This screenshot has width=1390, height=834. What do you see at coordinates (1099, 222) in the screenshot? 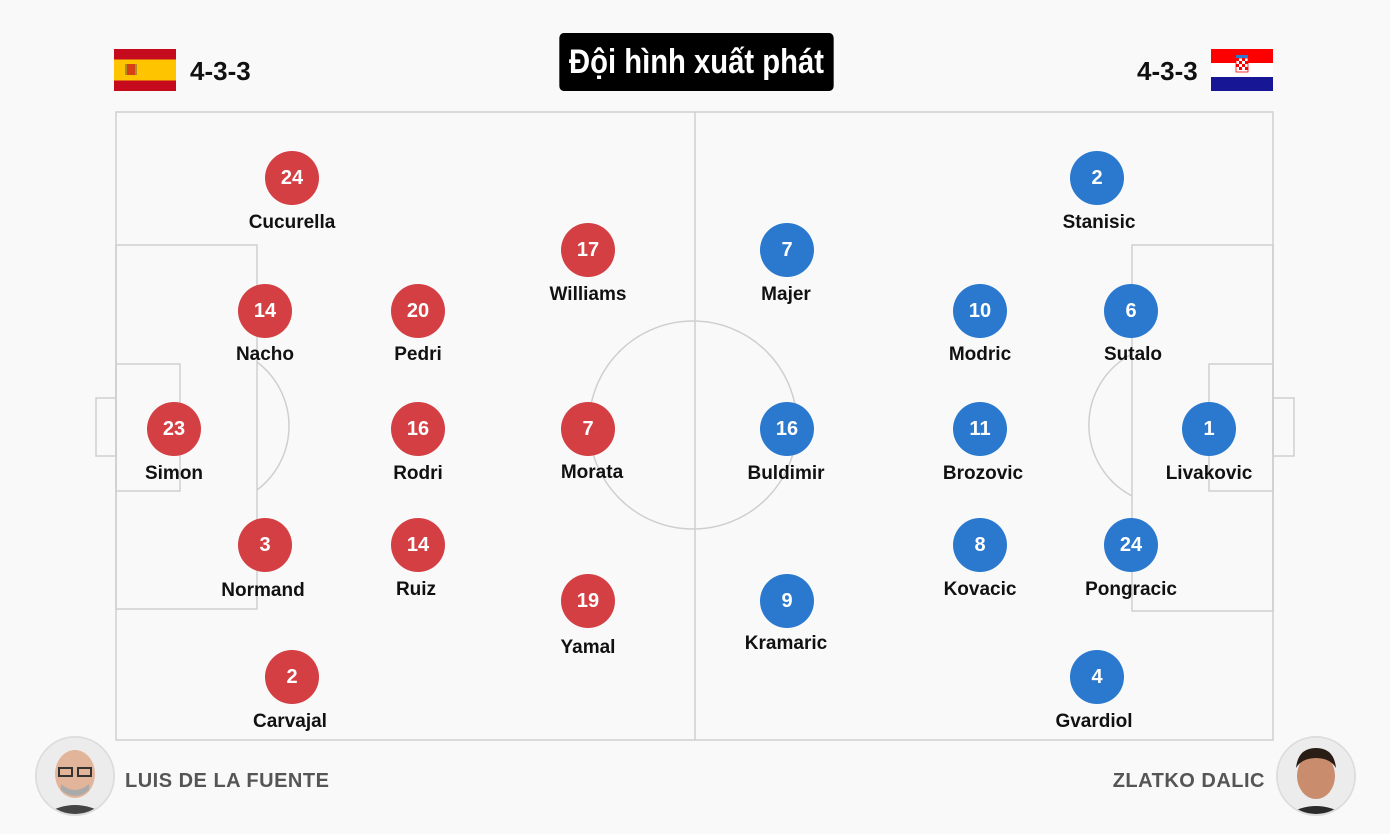
I see `player-name: Stanisic` at bounding box center [1099, 222].